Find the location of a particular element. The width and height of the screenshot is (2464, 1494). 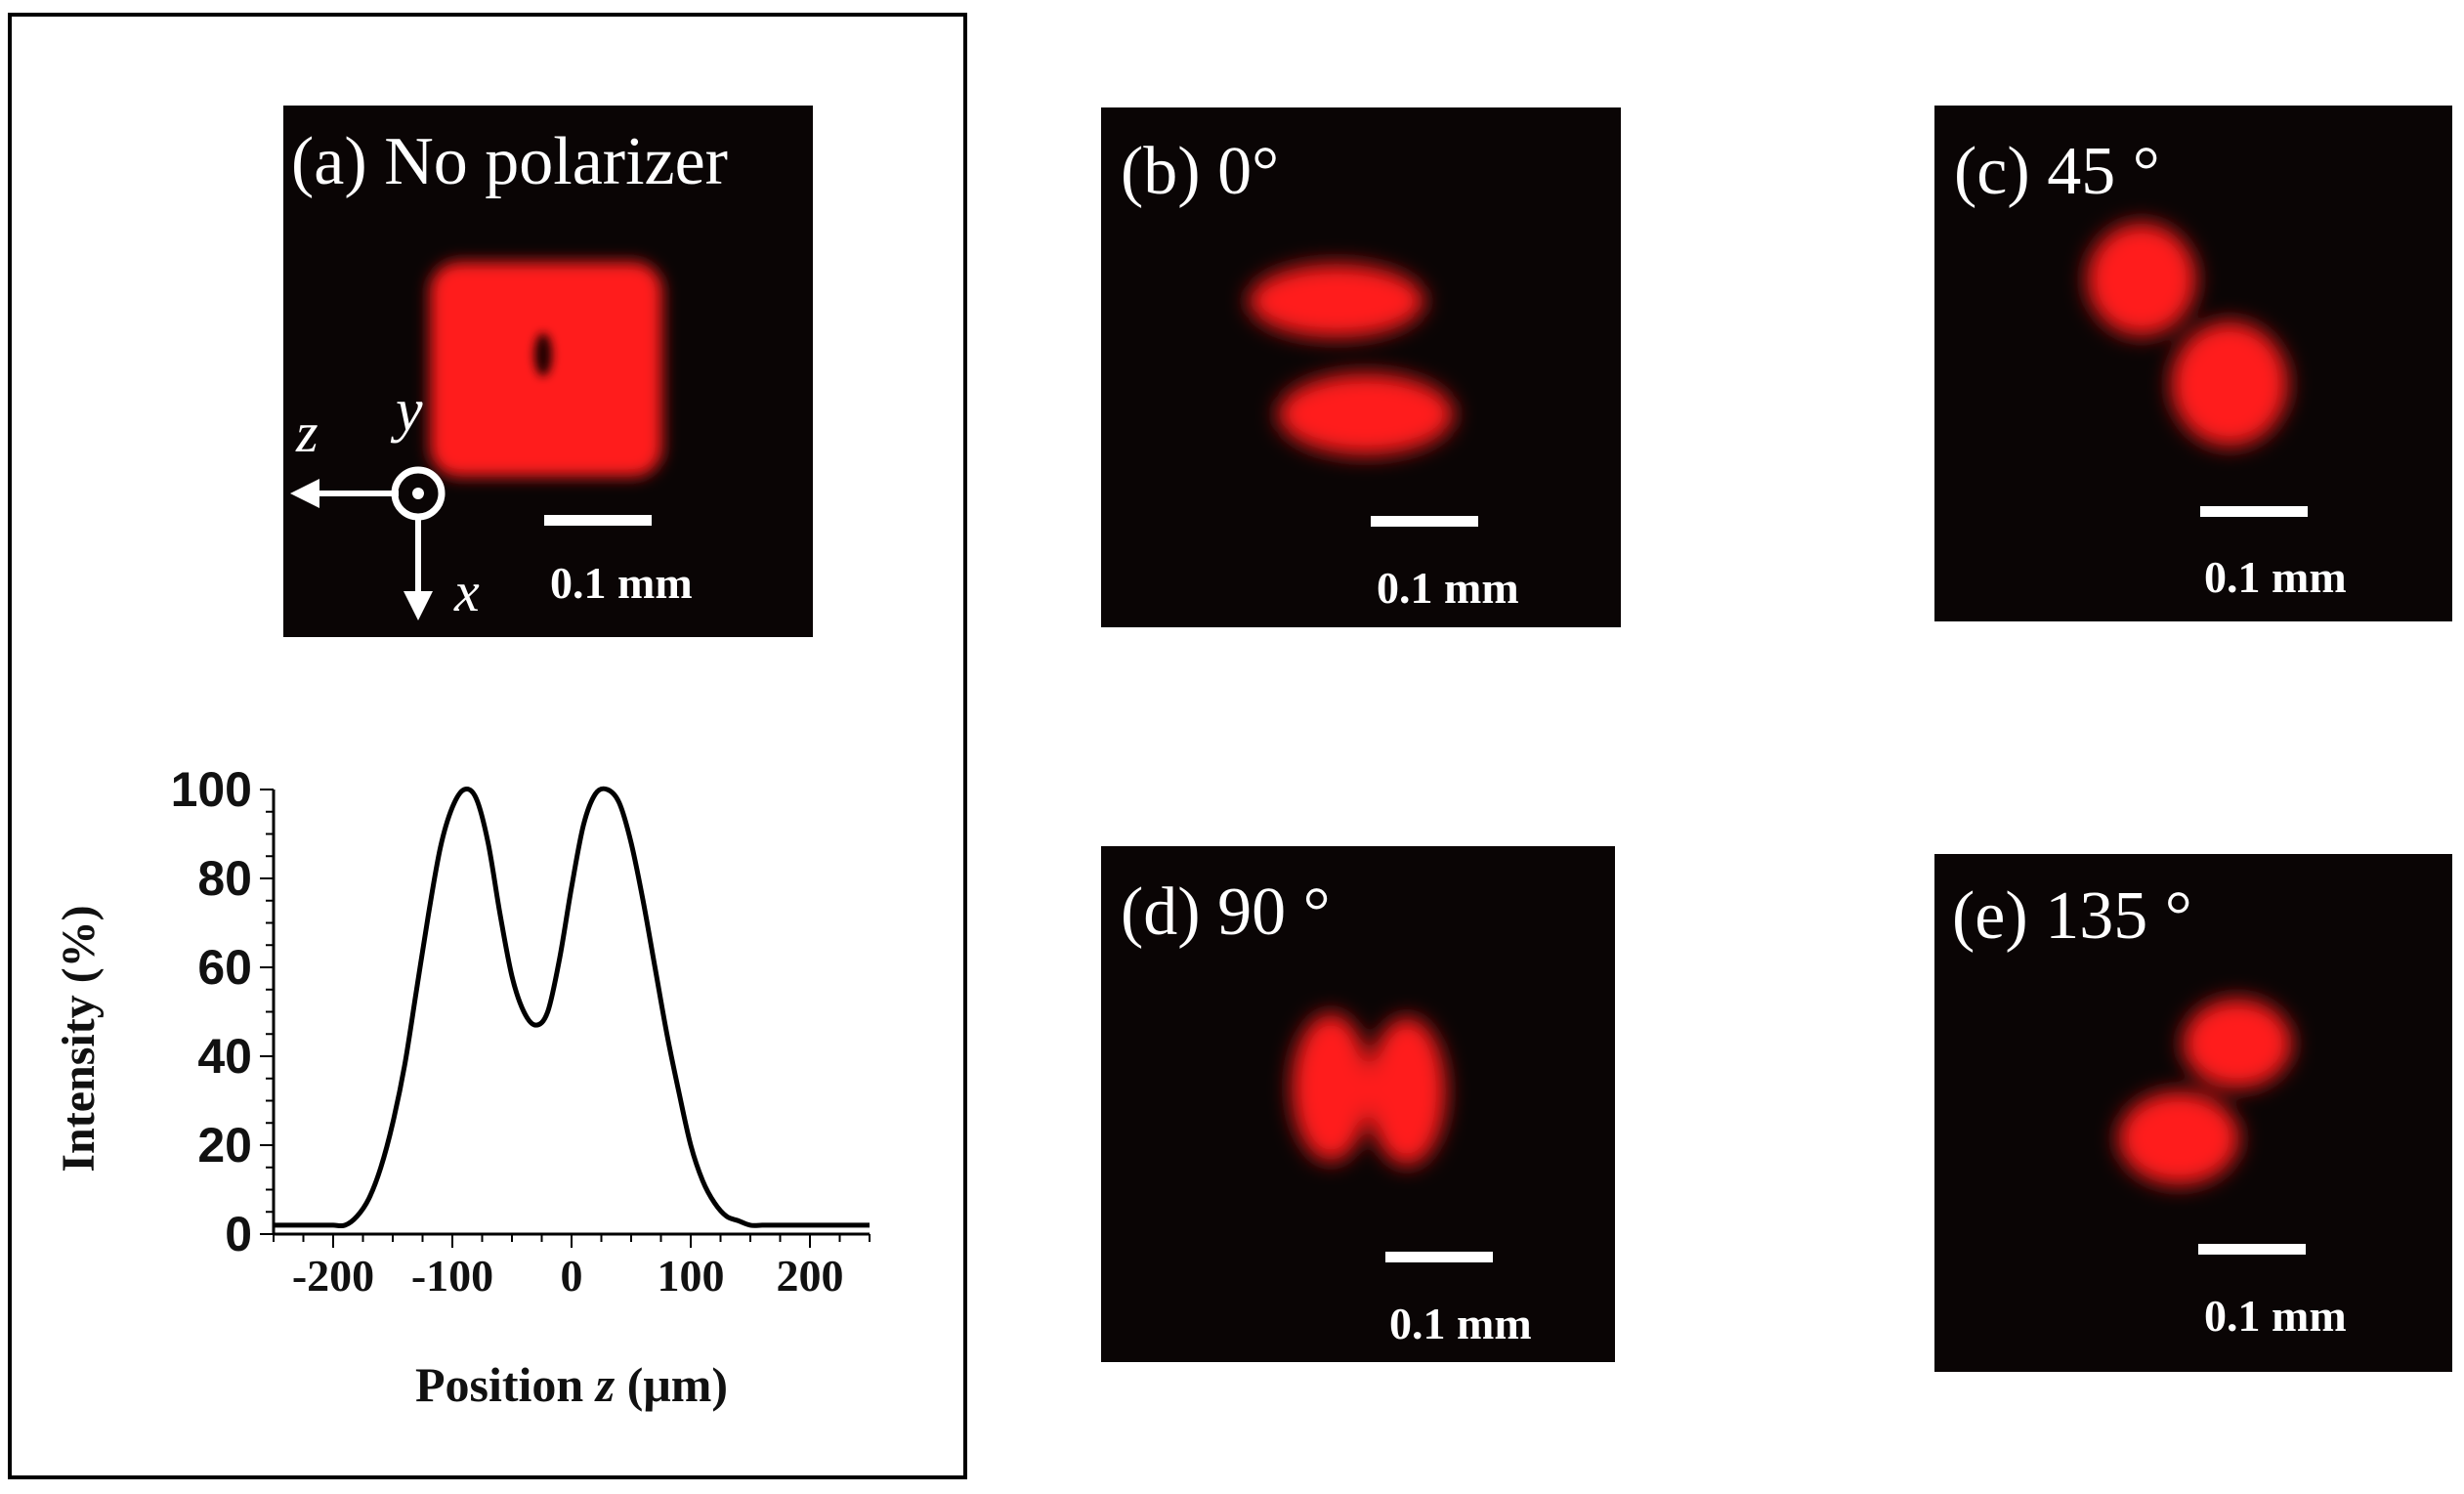

panel-d: (d) 90 ° 0.1 mm is located at coordinates (1358, 1104).